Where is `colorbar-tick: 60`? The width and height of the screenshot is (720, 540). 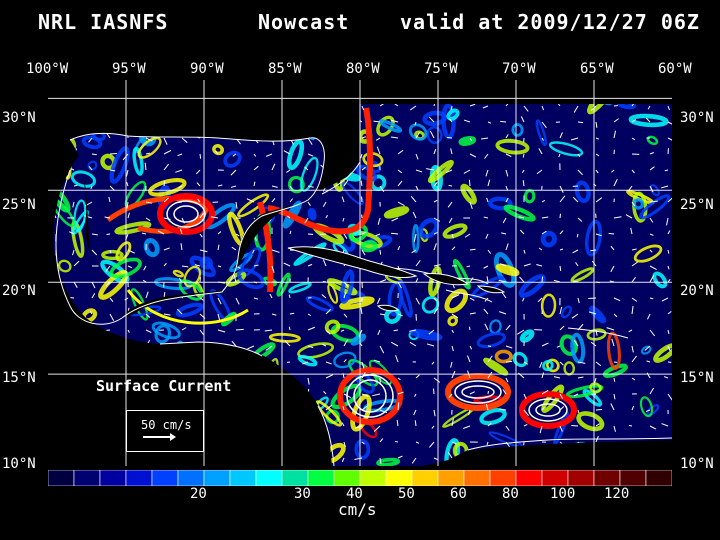 colorbar-tick: 60 is located at coordinates (458, 494).